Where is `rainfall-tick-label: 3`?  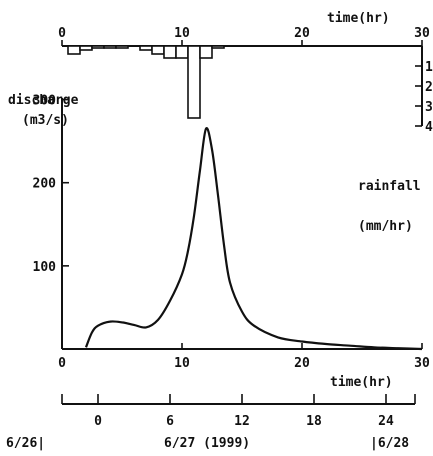 rainfall-tick-label: 3 is located at coordinates (429, 107).